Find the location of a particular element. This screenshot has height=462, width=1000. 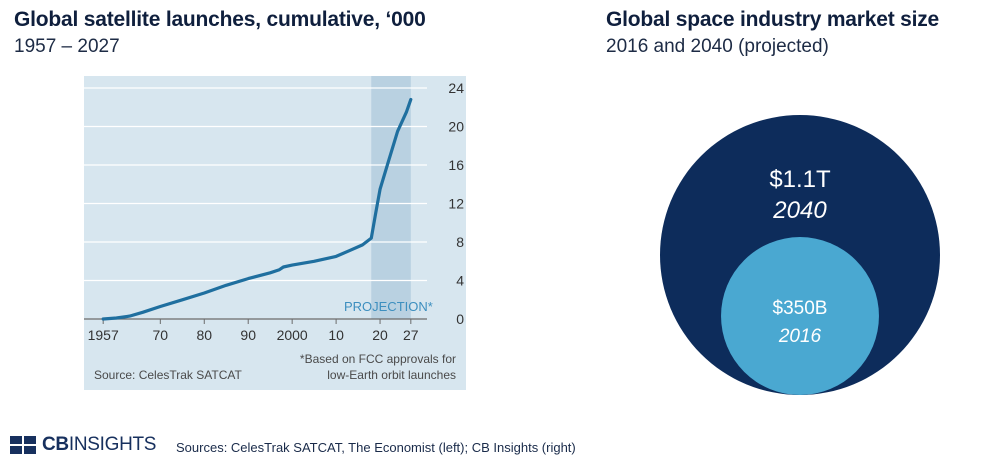

y-axis-tick-labels: 0 4 8 12 16 20 24 is located at coordinates (456, 203).